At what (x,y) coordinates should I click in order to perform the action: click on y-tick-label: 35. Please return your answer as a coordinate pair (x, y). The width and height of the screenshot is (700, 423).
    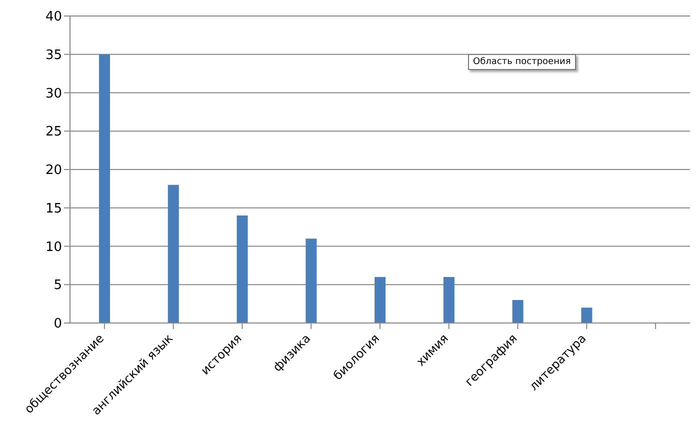
    Looking at the image, I should click on (53, 55).